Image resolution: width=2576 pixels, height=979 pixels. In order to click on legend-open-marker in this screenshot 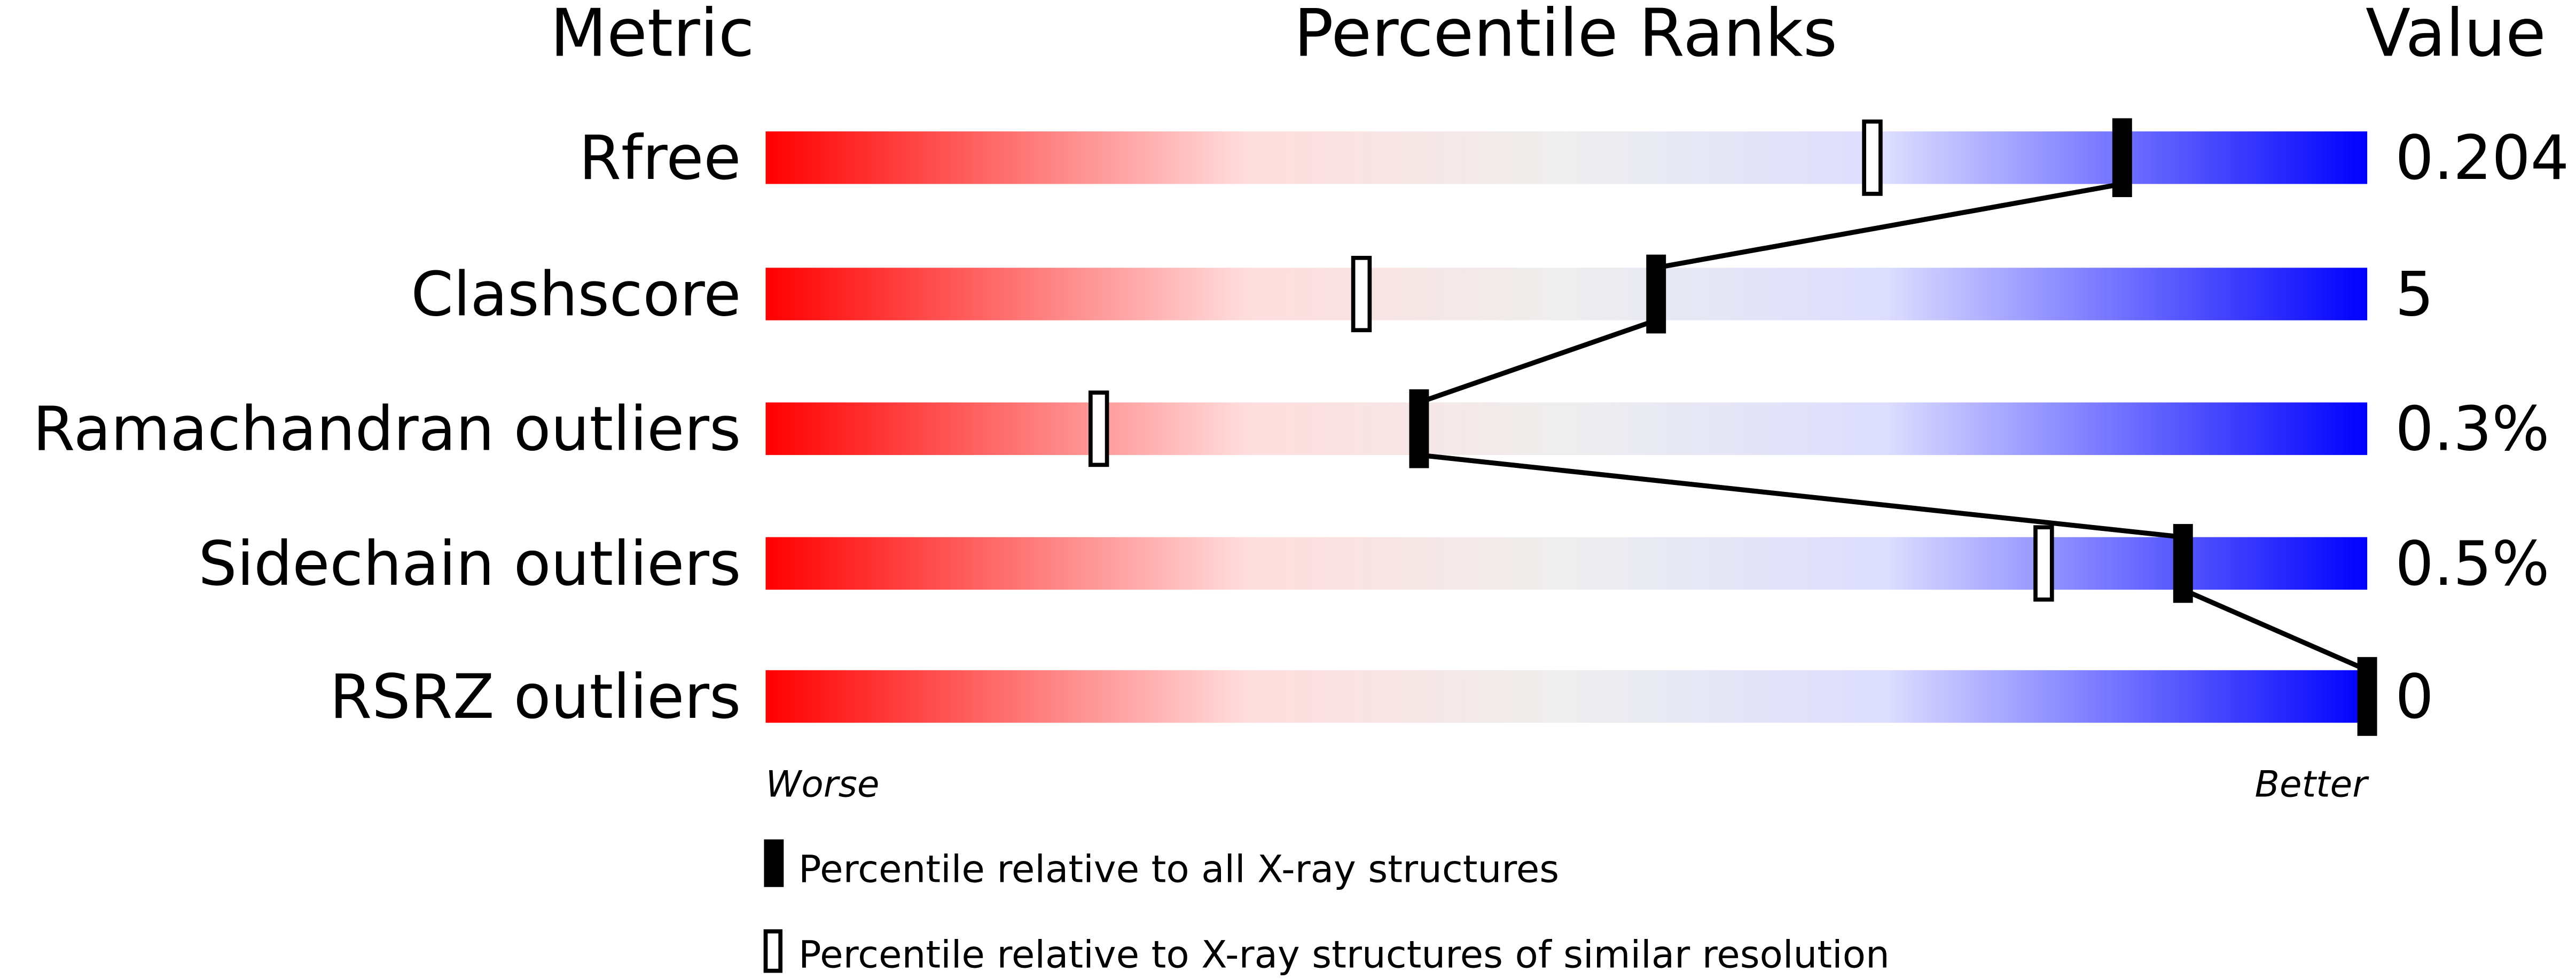, I will do `click(773, 951)`.